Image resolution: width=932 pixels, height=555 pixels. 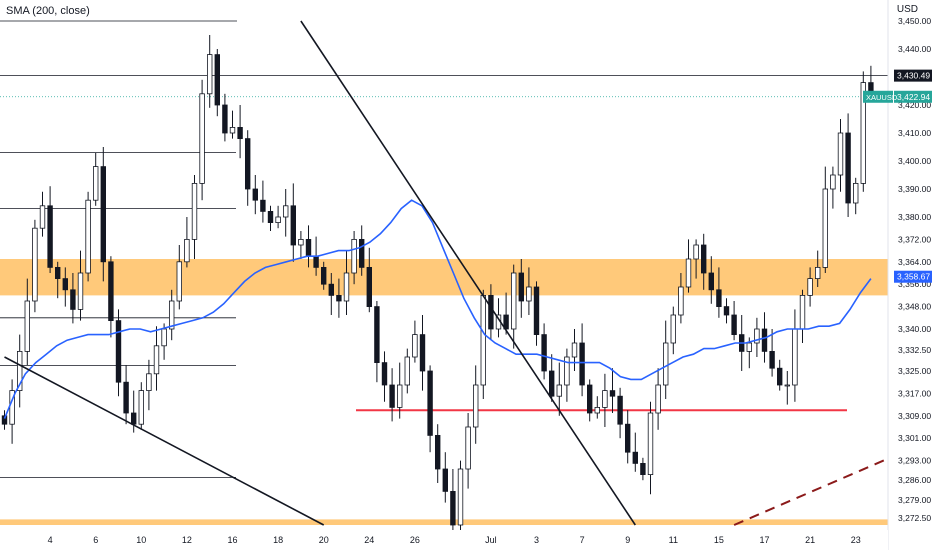 What do you see at coordinates (913, 97) in the screenshot?
I see `price-tag-label: 3,422.94` at bounding box center [913, 97].